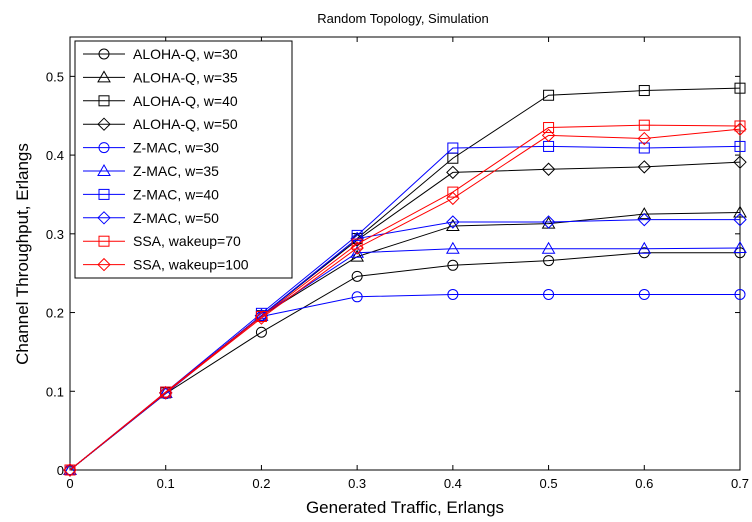 The image size is (752, 522). I want to click on legend-item: ALOHA-Q, w=30, so click(160, 54).